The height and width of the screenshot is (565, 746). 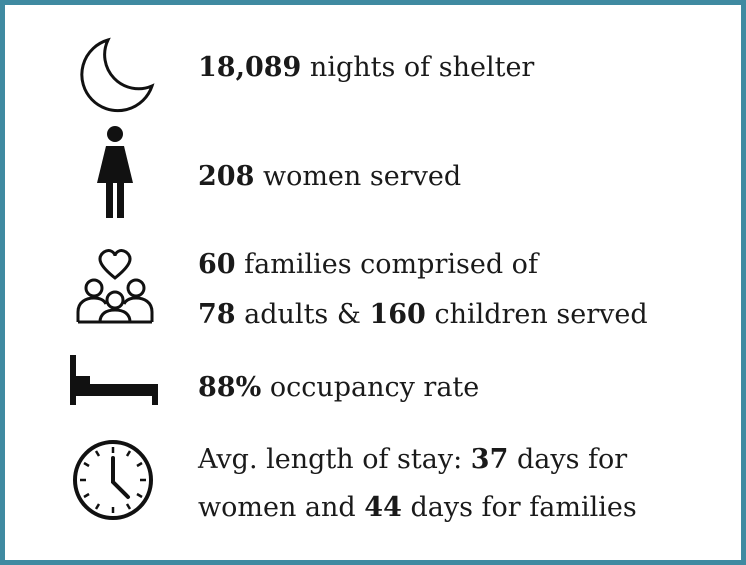 I want to click on stat-text: days for, so click(x=568, y=459).